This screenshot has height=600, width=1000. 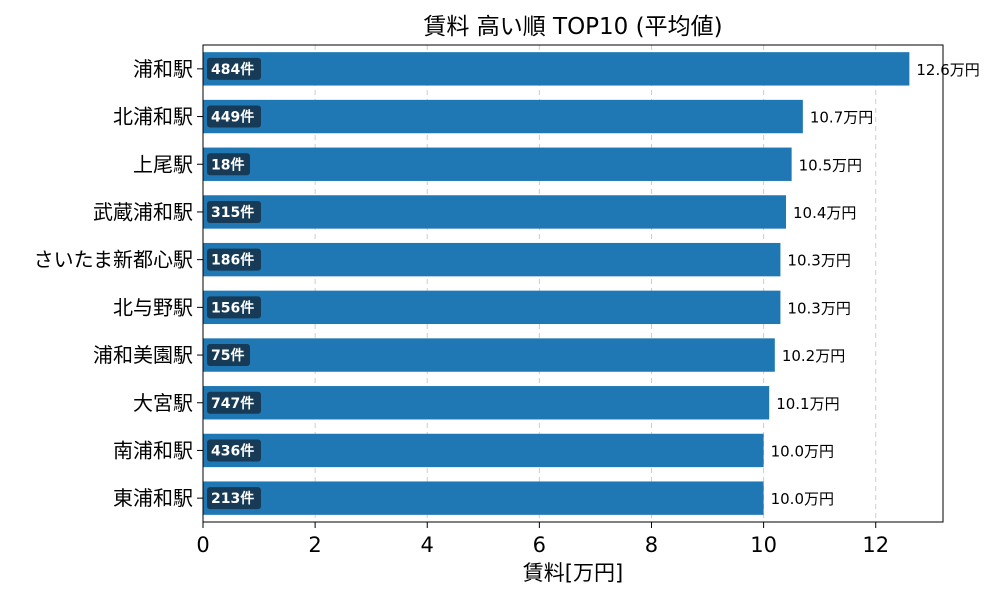 I want to click on value-label: 10.1万円, so click(x=807, y=404).